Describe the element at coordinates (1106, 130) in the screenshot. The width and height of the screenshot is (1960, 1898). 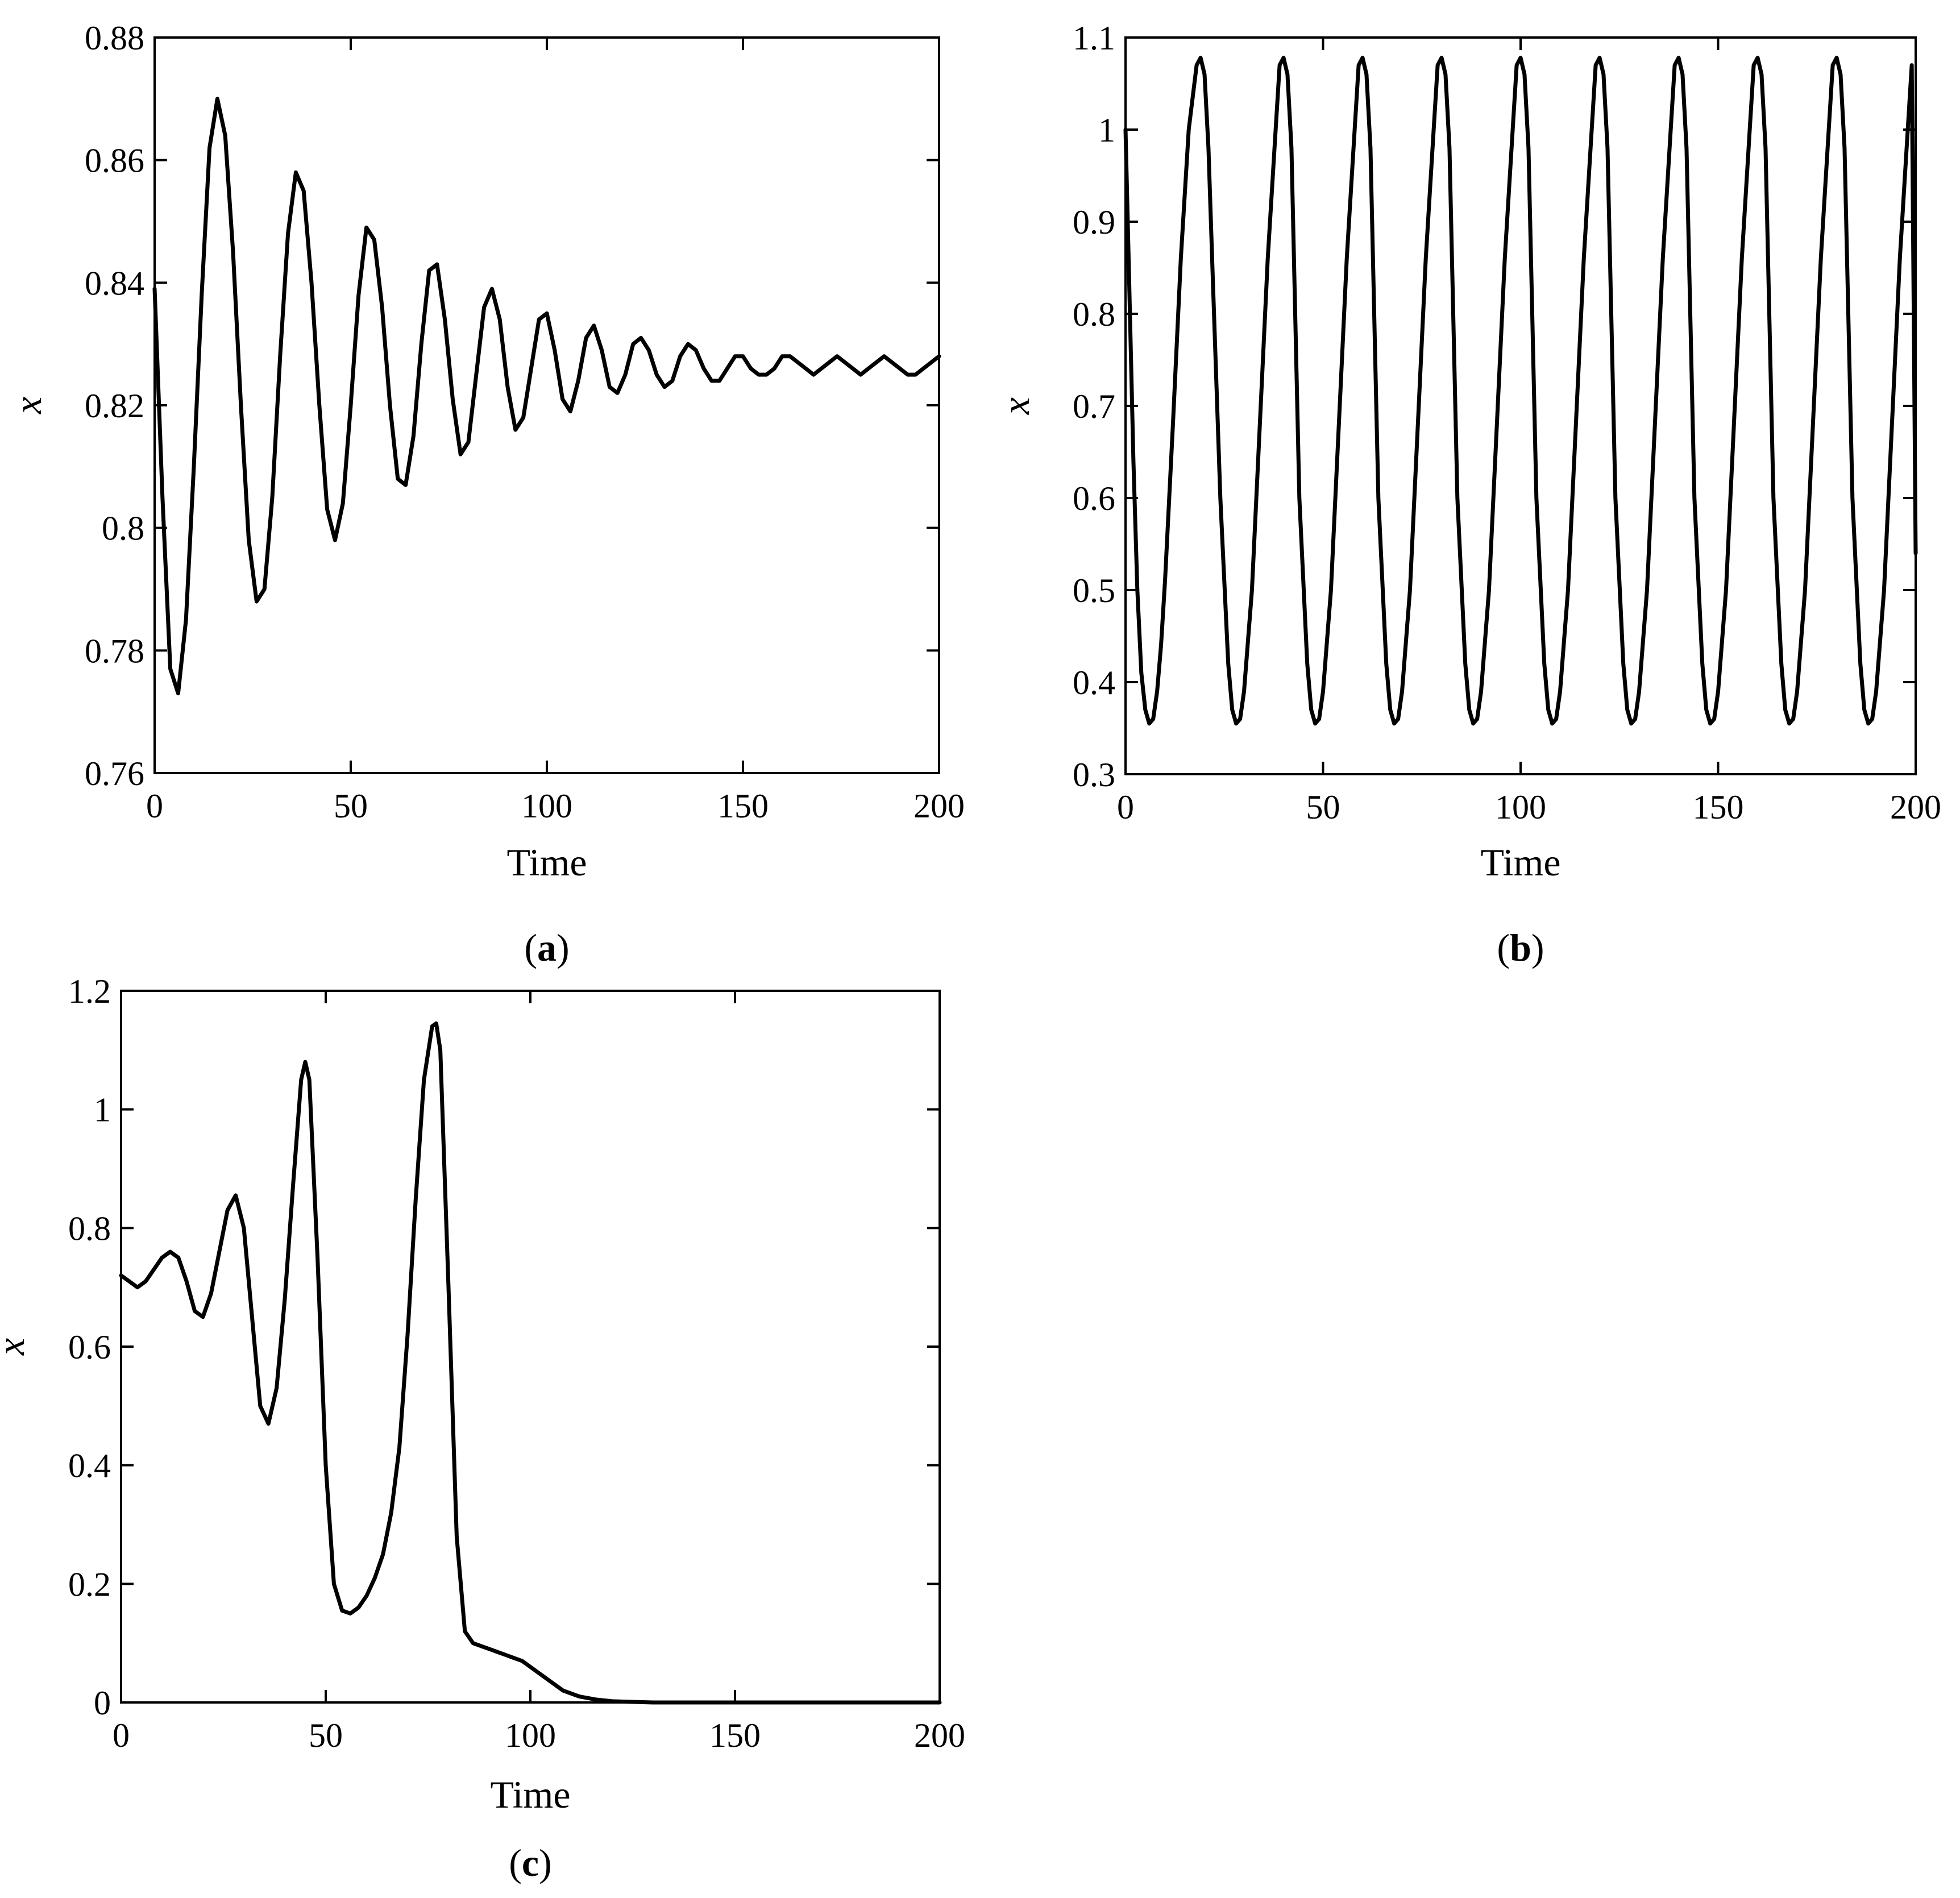
I see `panel-b-ytick-label-7: 1` at that location.